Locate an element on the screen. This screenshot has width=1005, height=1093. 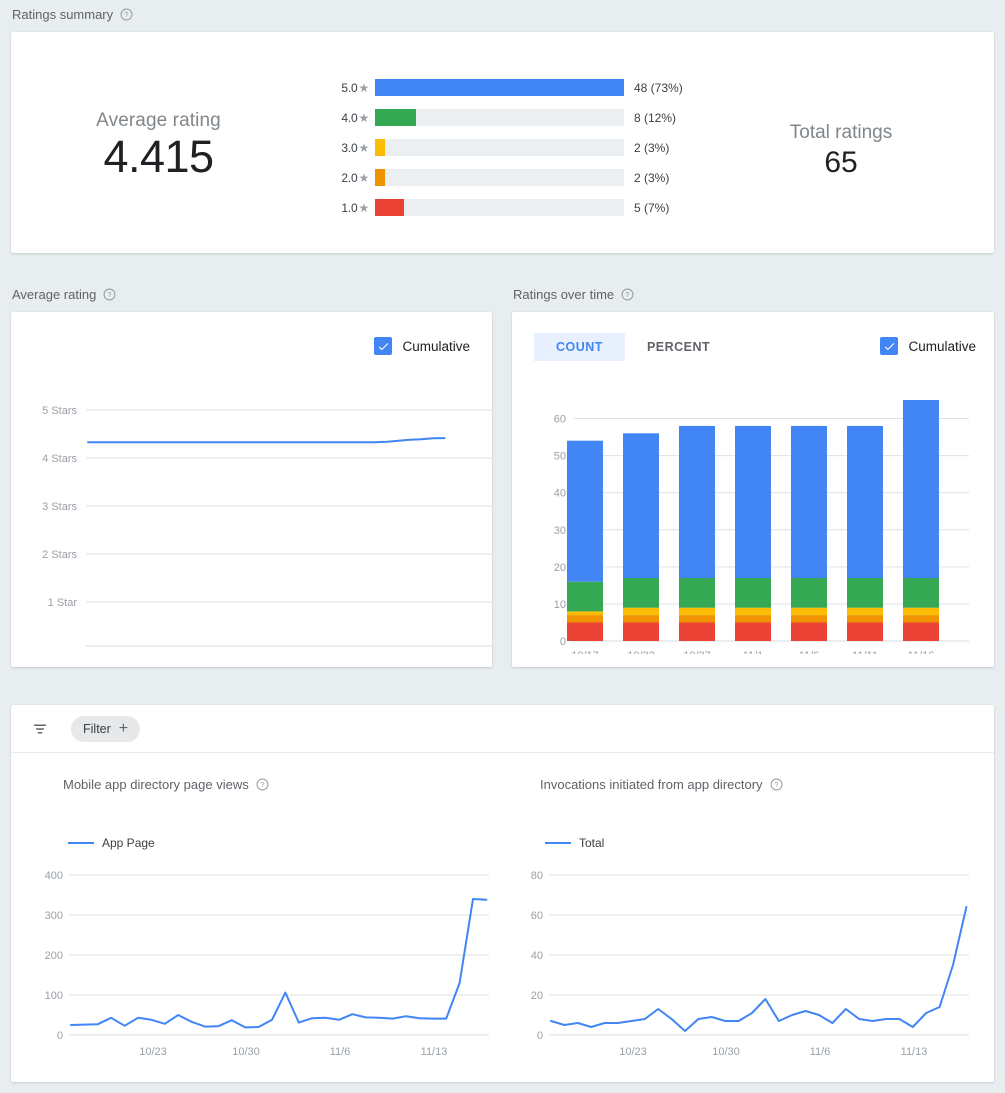
x-tick-label: 10/22 is located at coordinates (641, 652).